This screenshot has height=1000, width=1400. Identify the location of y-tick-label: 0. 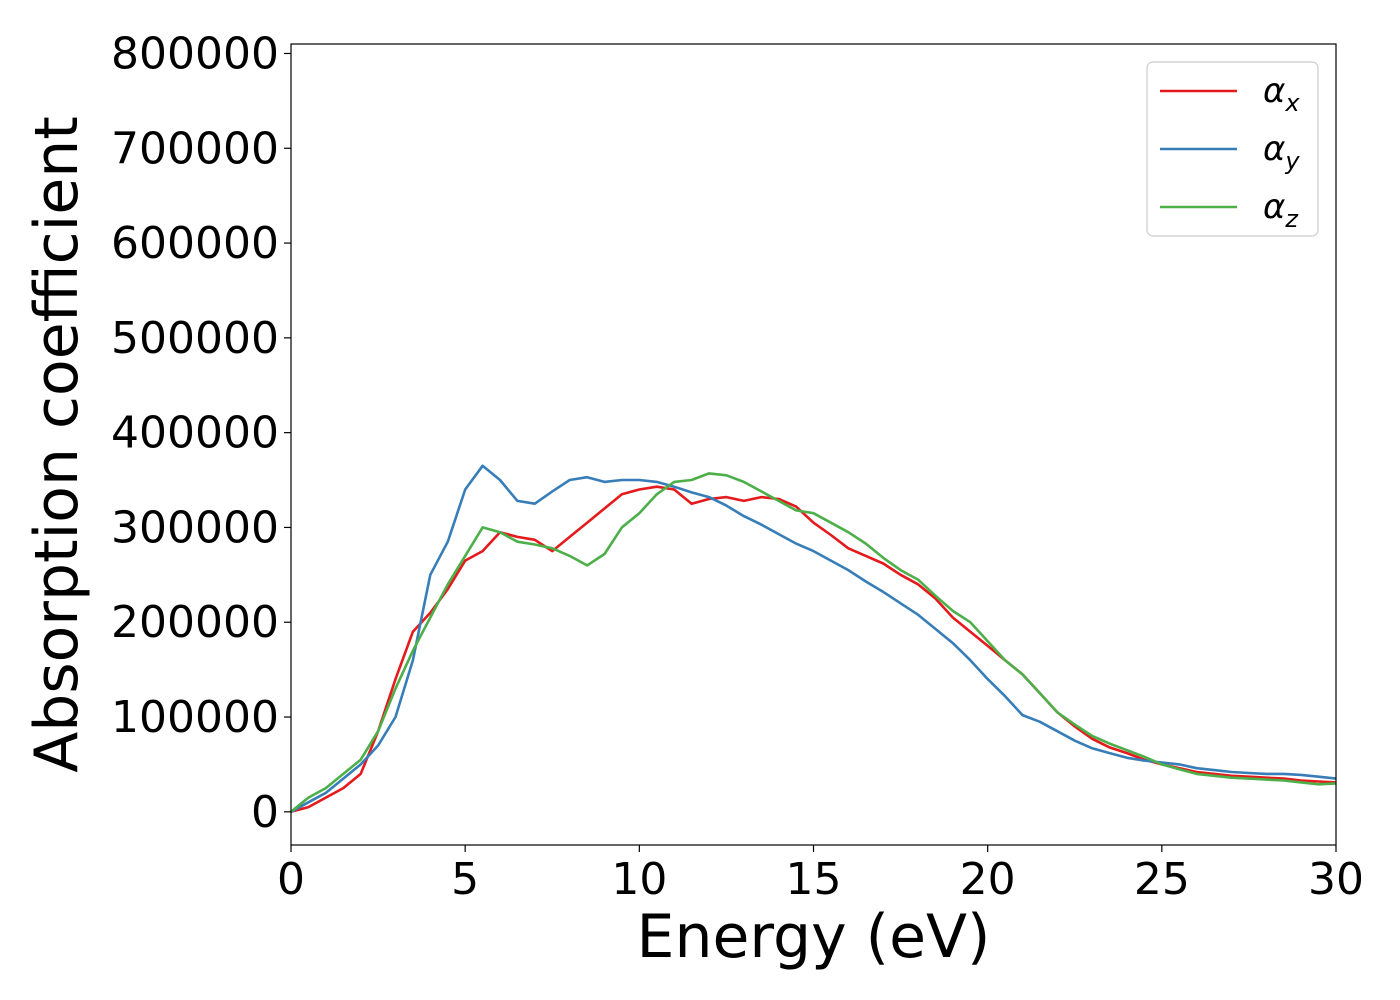
(265, 812).